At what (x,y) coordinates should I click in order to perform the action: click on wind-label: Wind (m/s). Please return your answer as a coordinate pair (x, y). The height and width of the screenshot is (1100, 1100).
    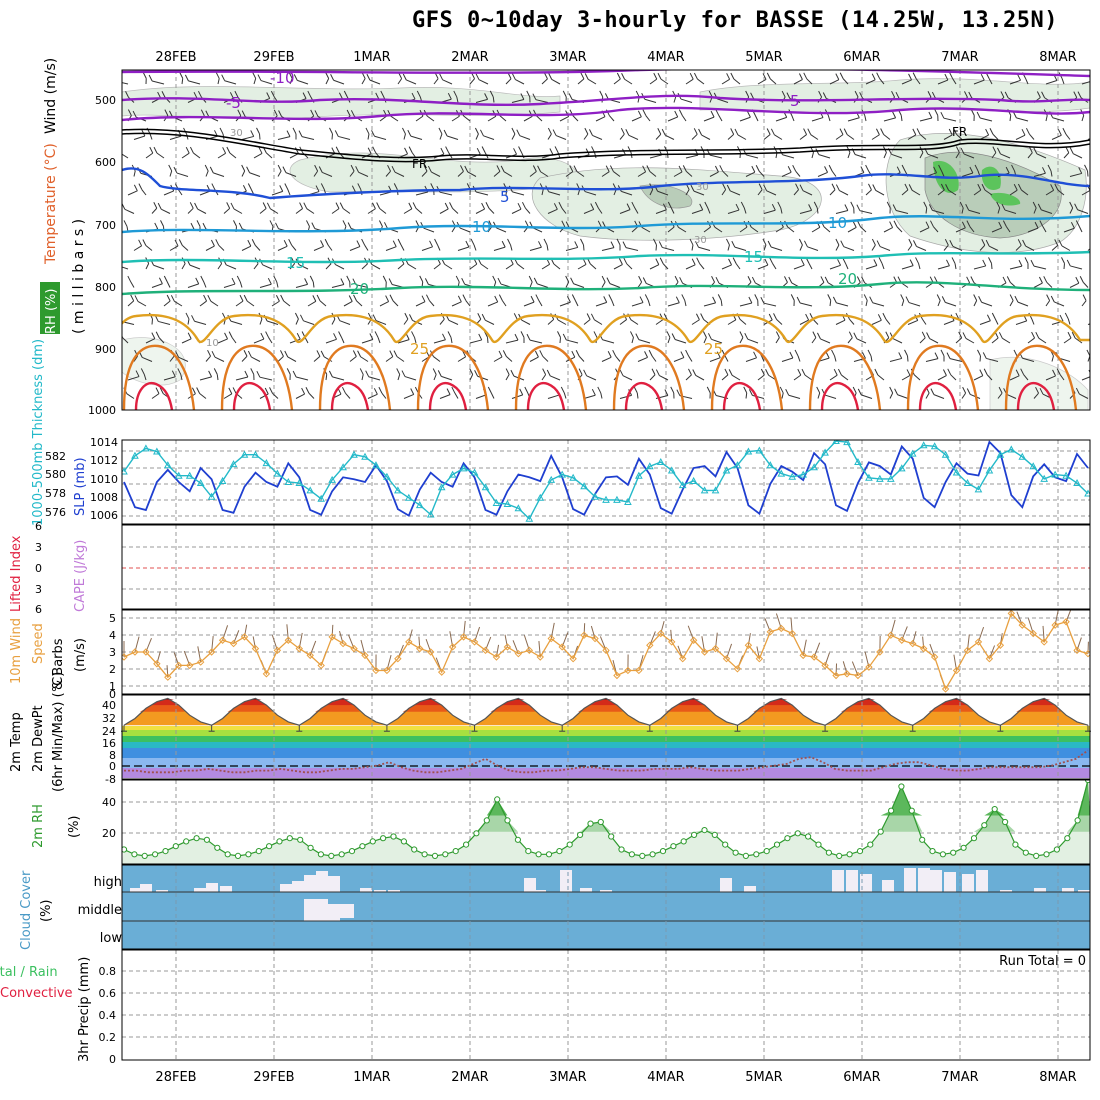
    Looking at the image, I should click on (51, 96).